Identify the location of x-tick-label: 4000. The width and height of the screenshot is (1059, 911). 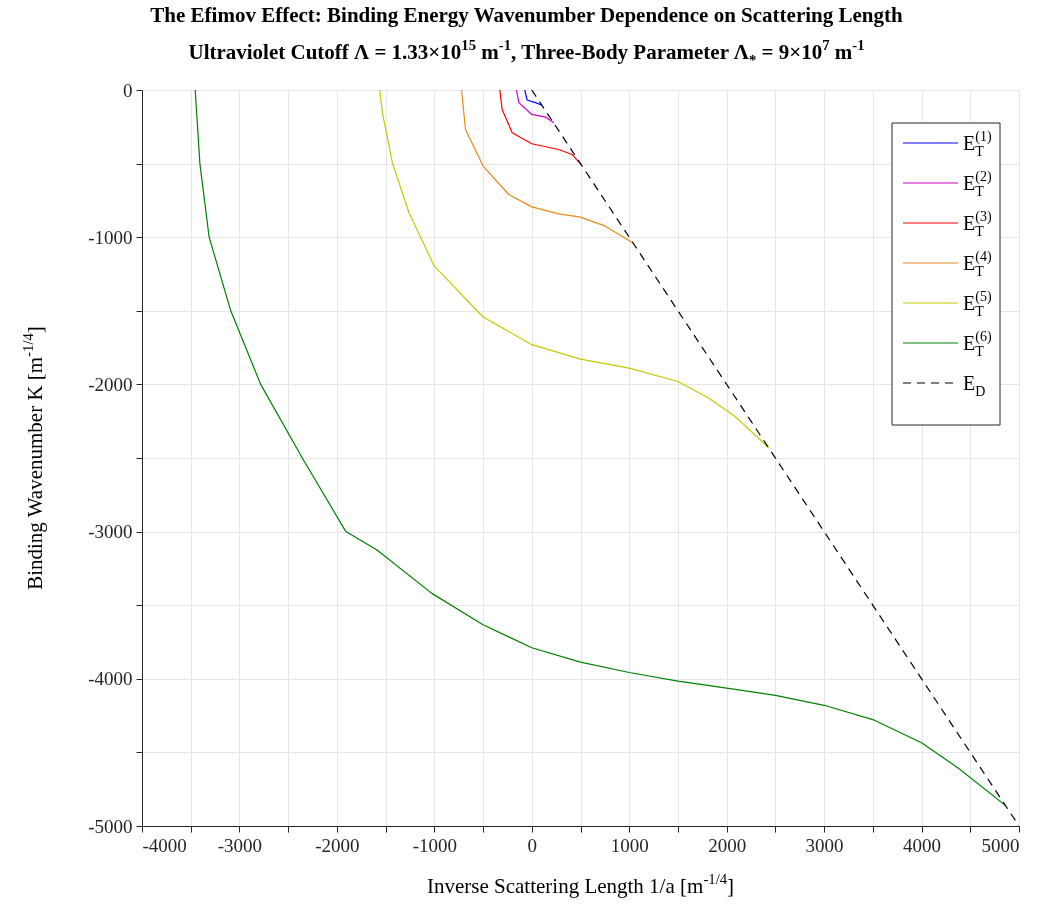
(922, 845).